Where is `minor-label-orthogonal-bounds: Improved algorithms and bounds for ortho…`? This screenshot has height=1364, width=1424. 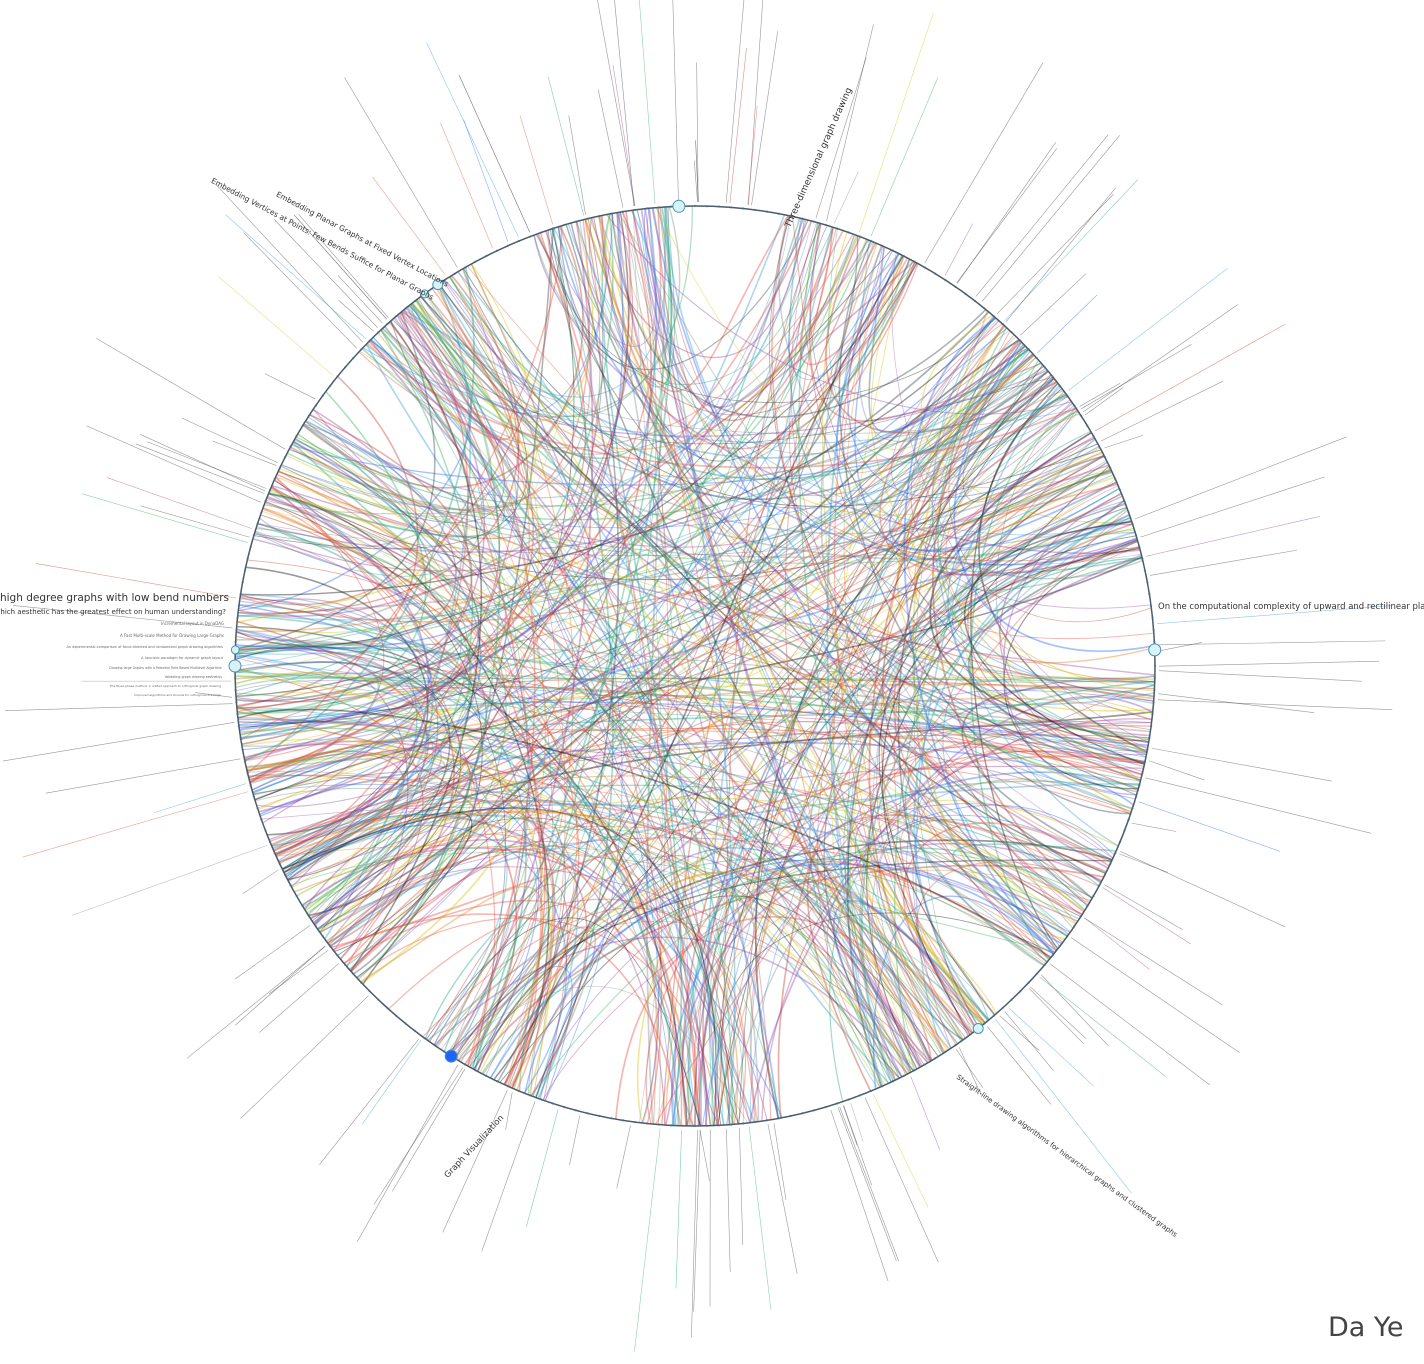
minor-label-orthogonal-bounds: Improved algorithms and bounds for ortho… is located at coordinates (177, 695).